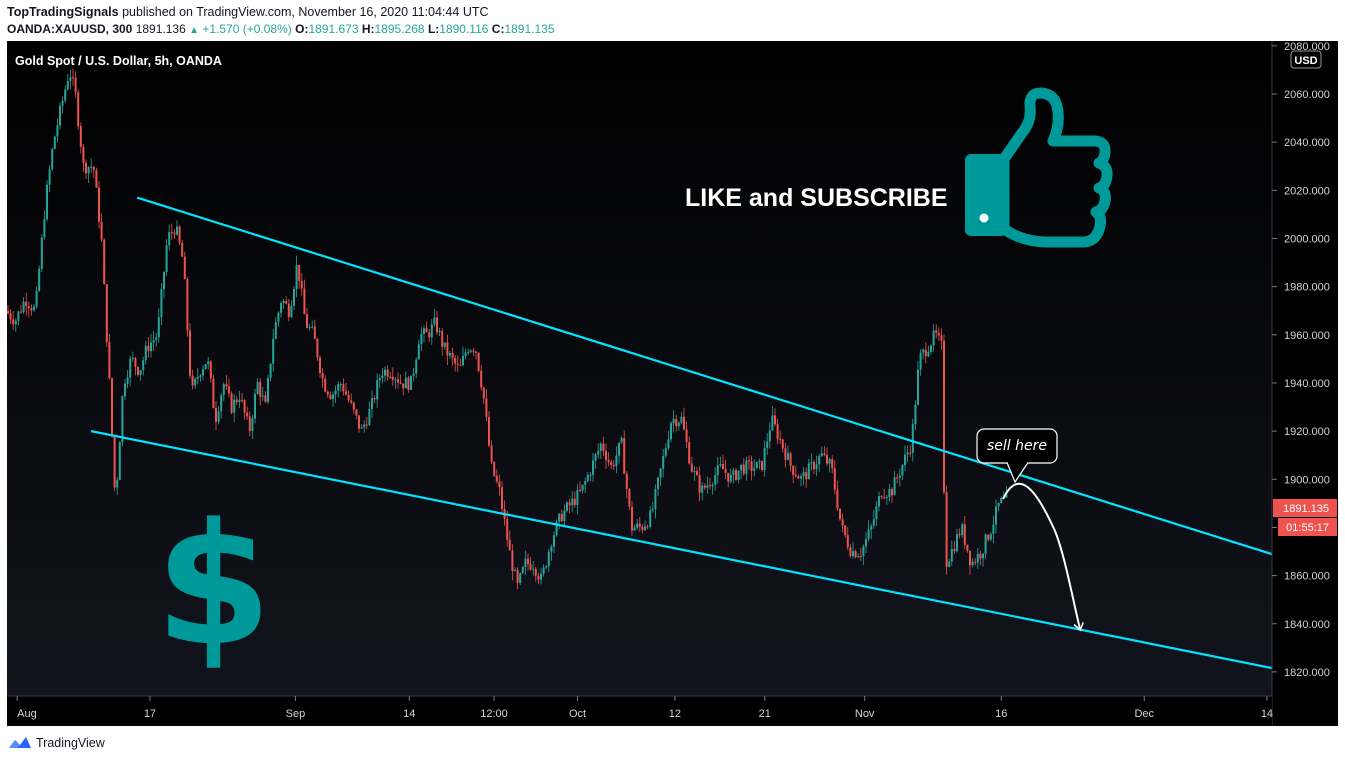  What do you see at coordinates (20, 742) in the screenshot?
I see `tradingview-logo-icon` at bounding box center [20, 742].